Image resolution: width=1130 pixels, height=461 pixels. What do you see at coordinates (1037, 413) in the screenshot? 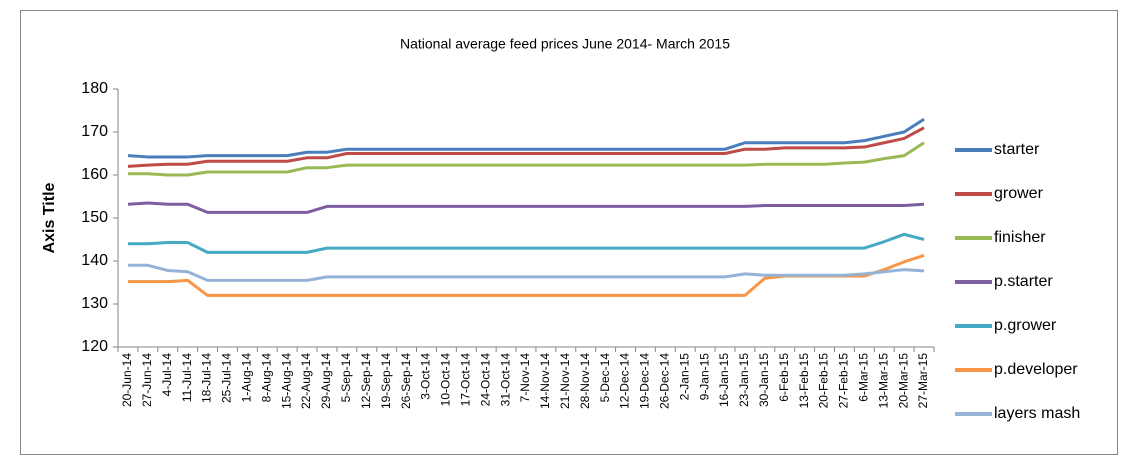
I see `legend-label: layers mash` at bounding box center [1037, 413].